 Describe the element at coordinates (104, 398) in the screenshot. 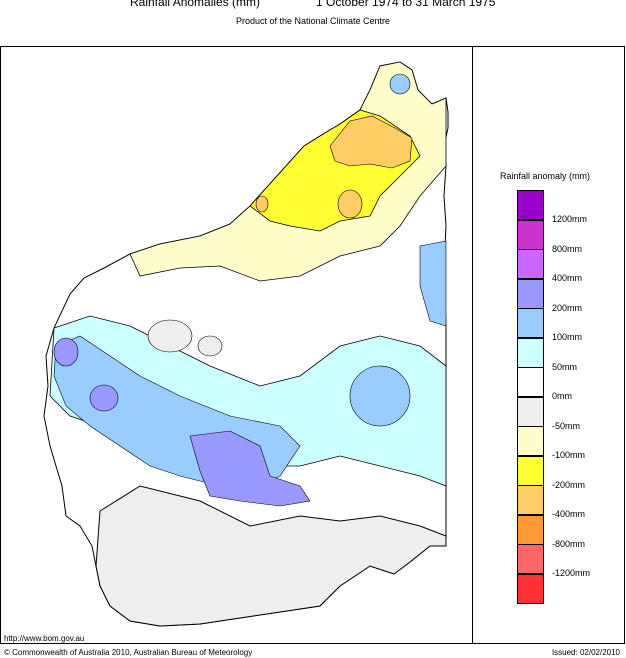

I see `anomaly-200-mid` at that location.